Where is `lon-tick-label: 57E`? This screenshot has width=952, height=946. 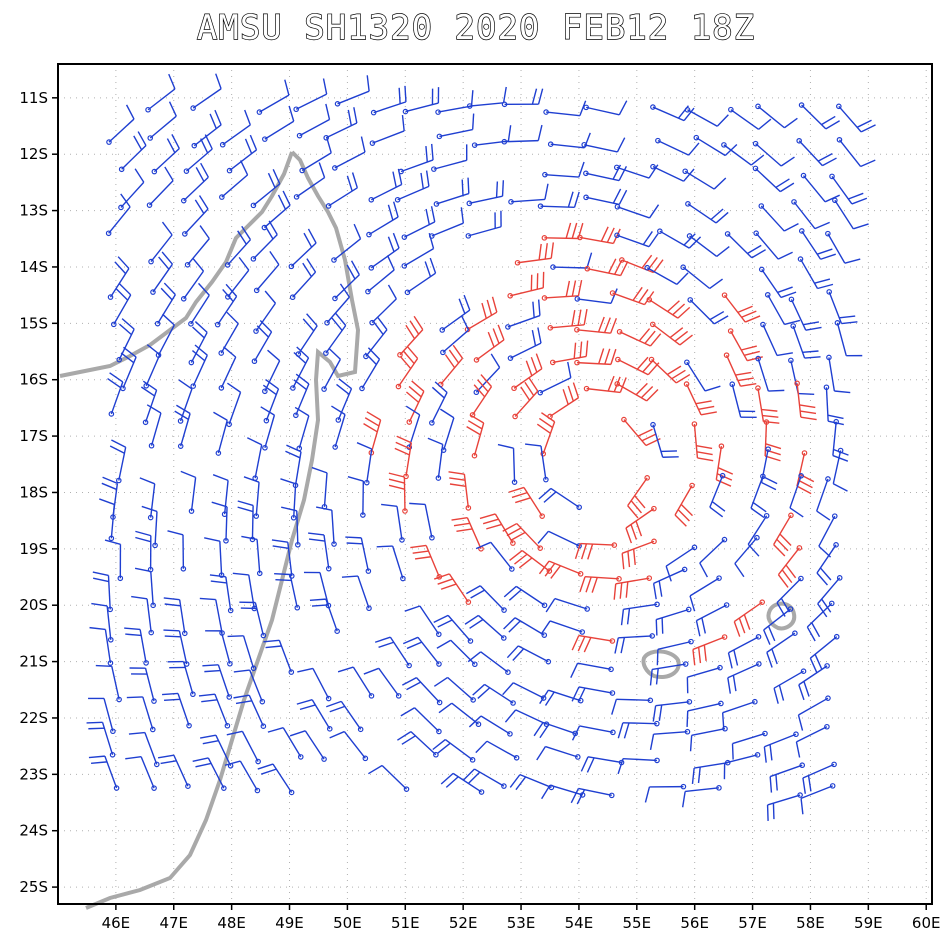
lon-tick-label: 57E is located at coordinates (752, 923).